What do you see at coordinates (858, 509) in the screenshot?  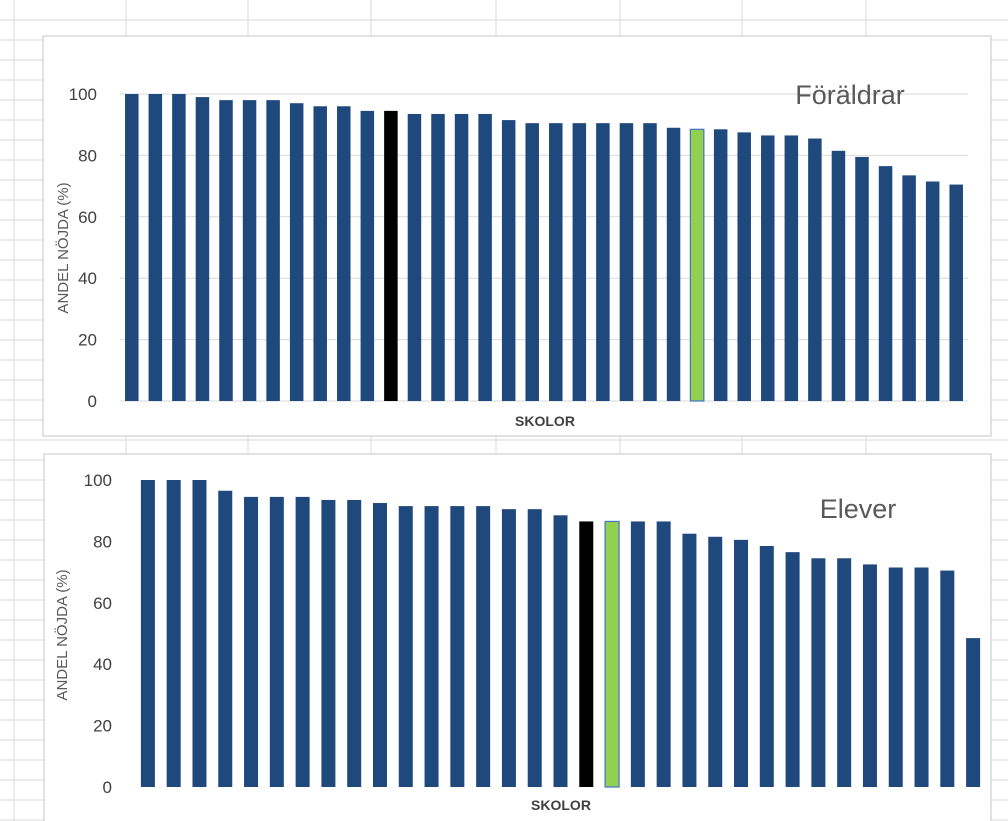 I see `chart-title: Elever` at bounding box center [858, 509].